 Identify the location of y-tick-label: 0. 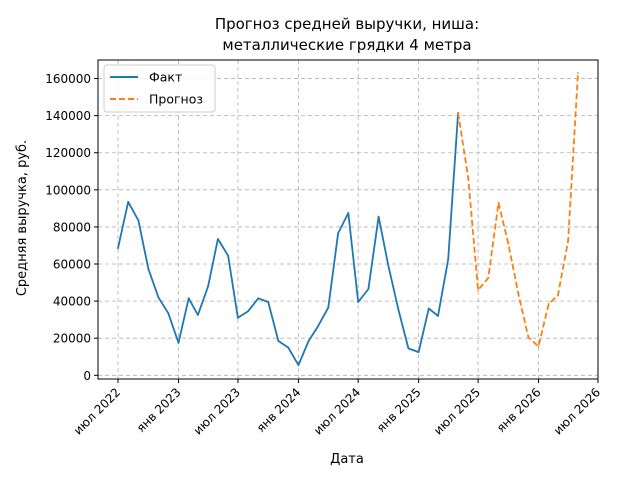
(87, 376).